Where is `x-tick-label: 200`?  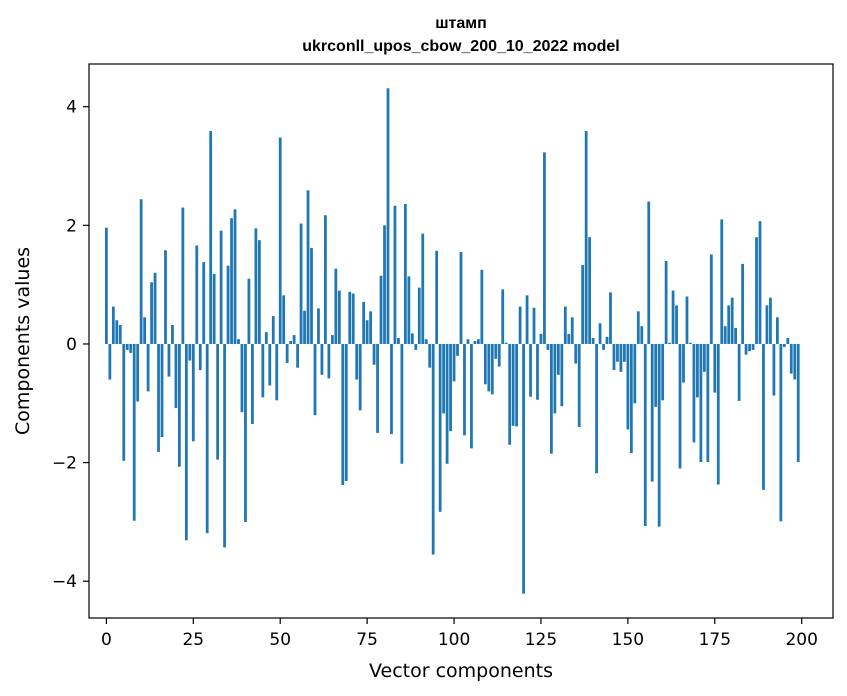 x-tick-label: 200 is located at coordinates (801, 640).